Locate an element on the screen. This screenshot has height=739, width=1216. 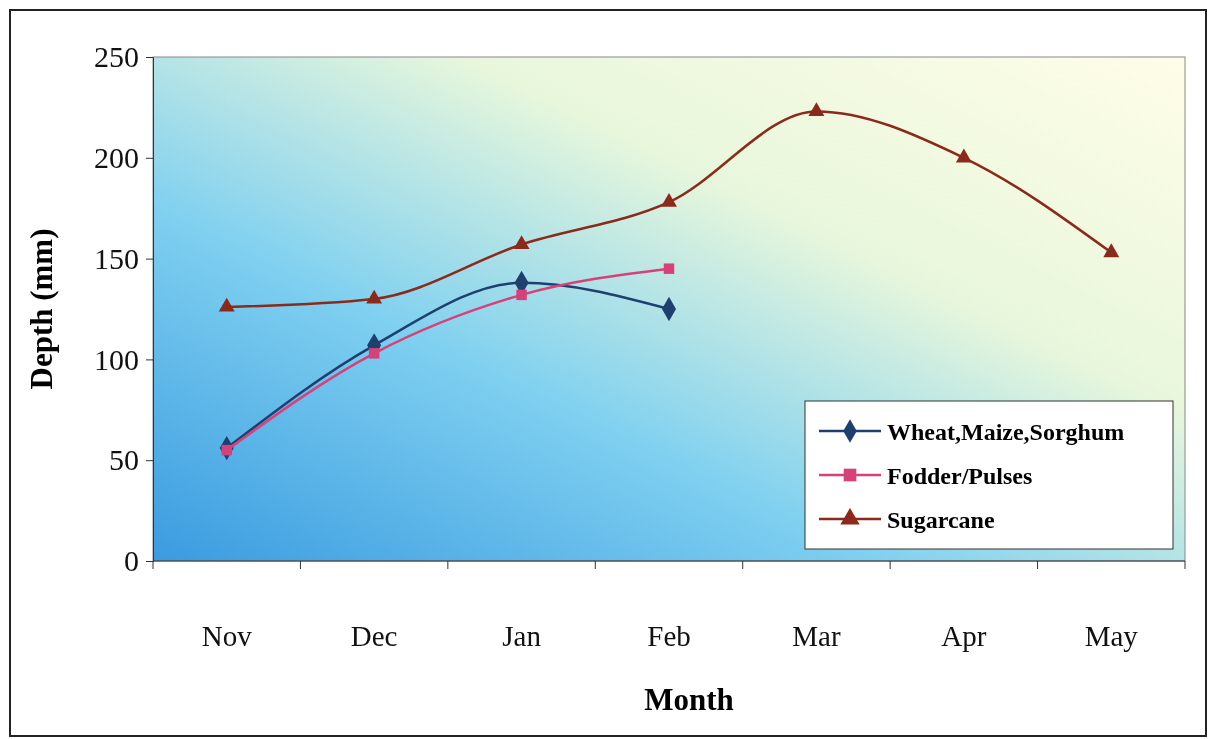
x-tick-label: Mar is located at coordinates (816, 636).